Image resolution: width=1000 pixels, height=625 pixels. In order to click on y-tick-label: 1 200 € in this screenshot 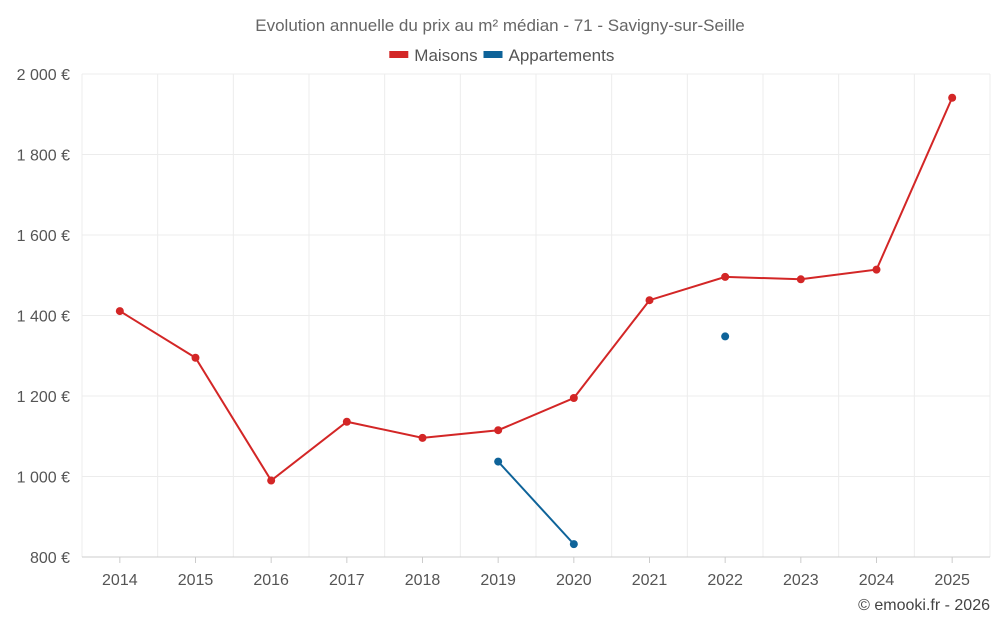, I will do `click(43, 397)`.